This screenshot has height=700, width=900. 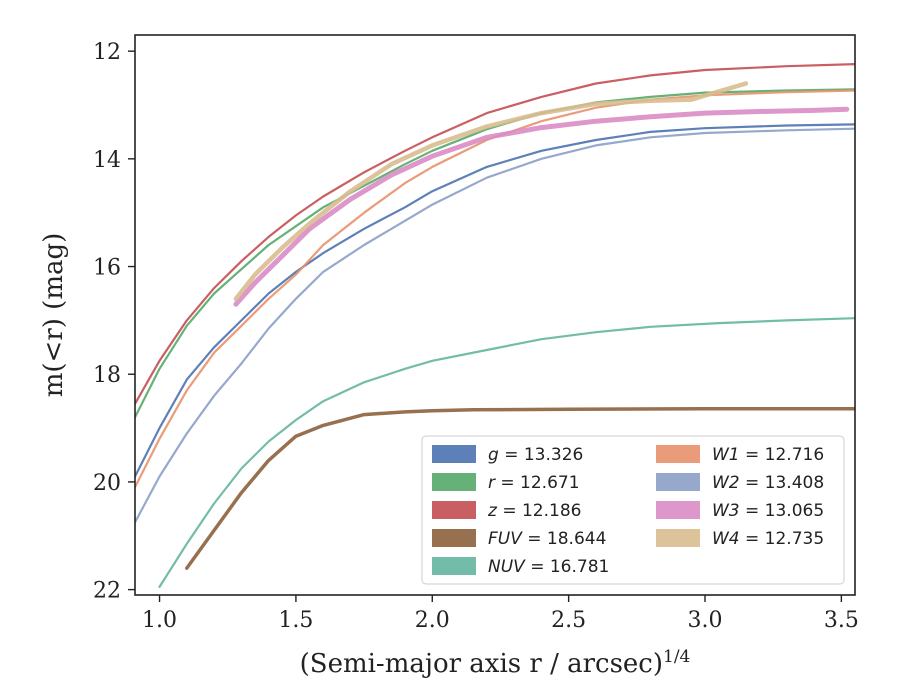 I want to click on y-tick-label: 16, so click(x=107, y=268).